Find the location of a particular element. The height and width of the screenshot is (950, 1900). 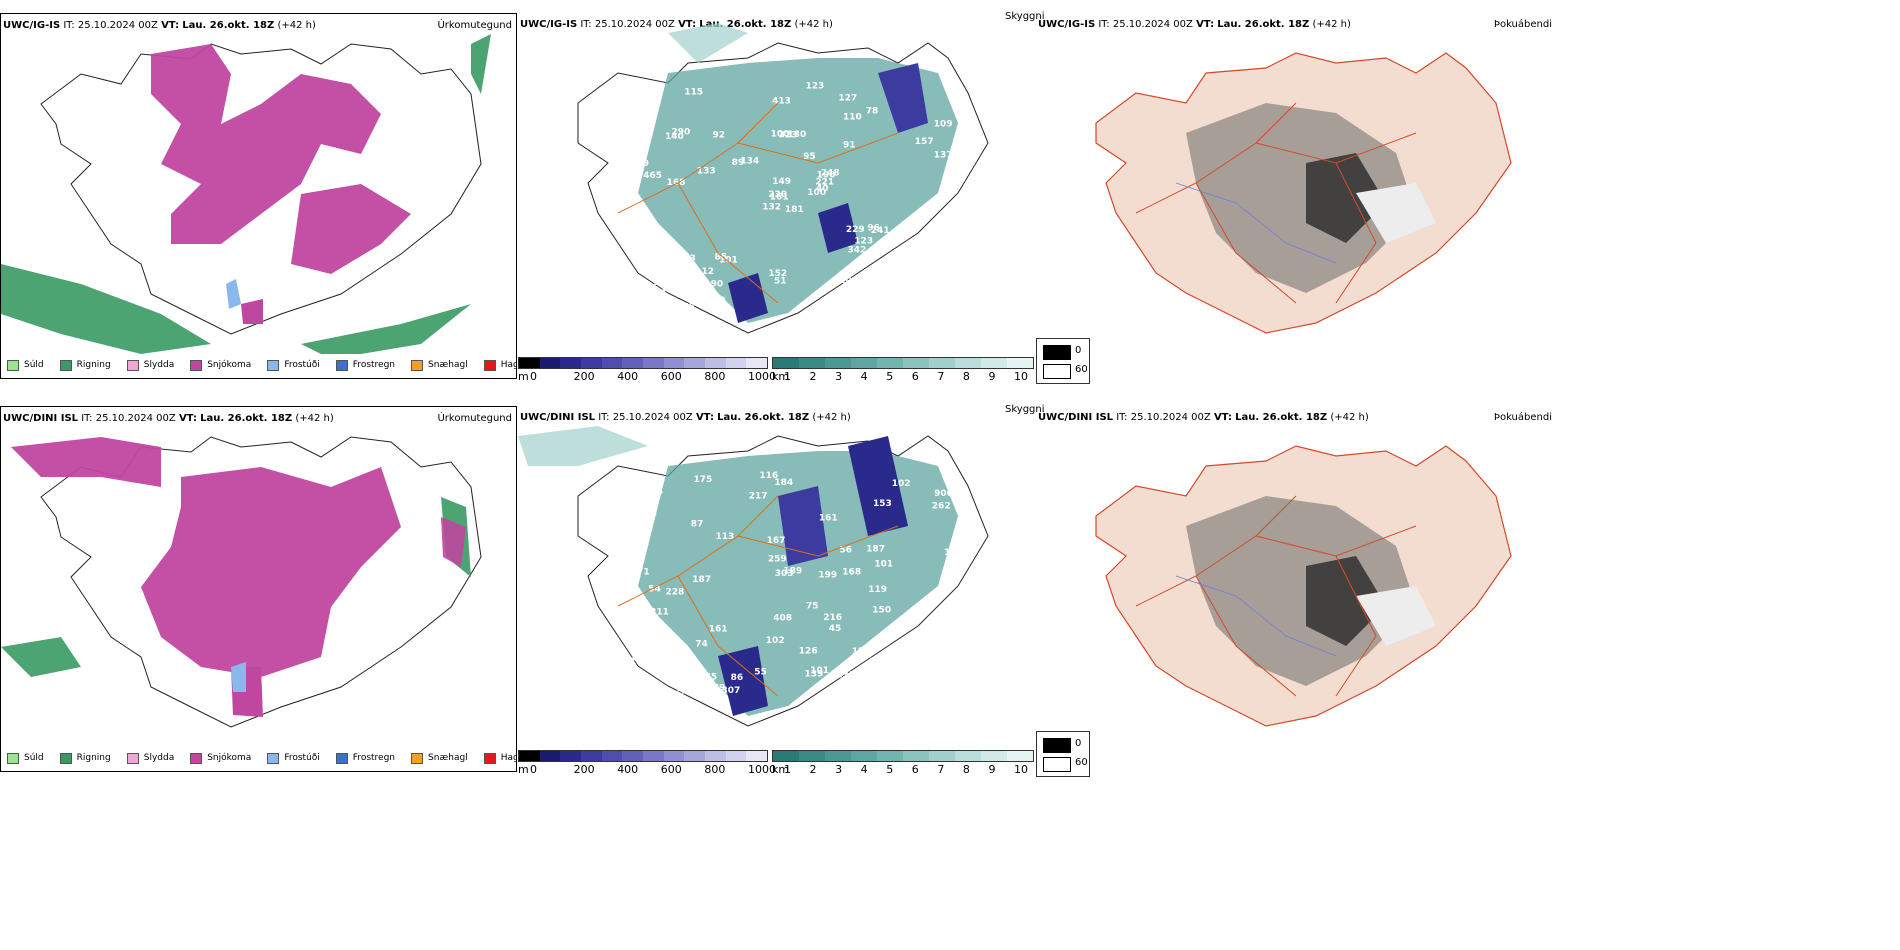

ceiling-label: 134 is located at coordinates (750, 162).